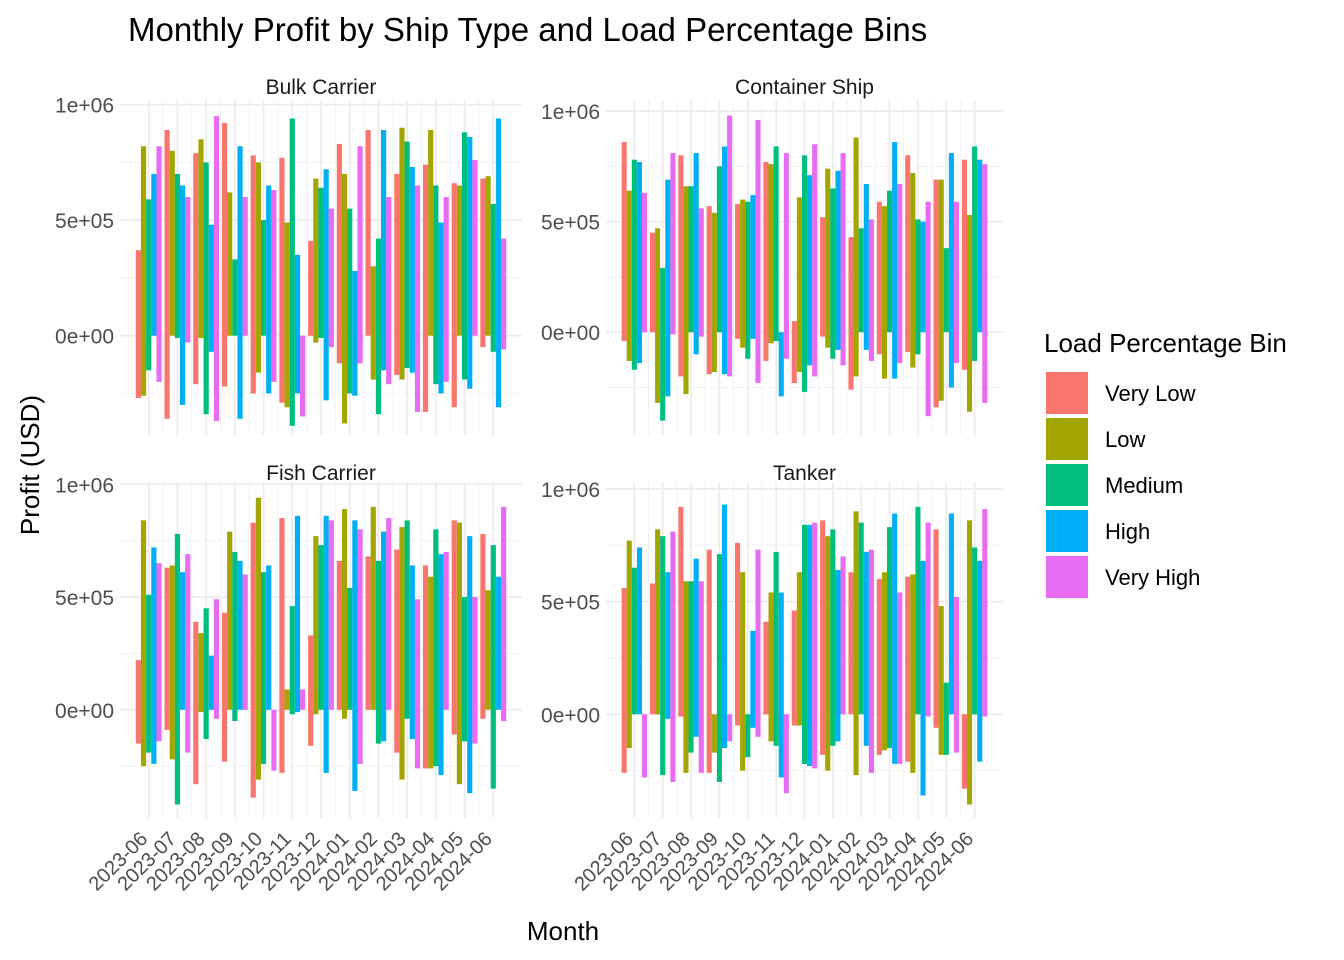 The image size is (1344, 960). Describe the element at coordinates (1098, 531) in the screenshot. I see `legend-item-high: High` at that location.